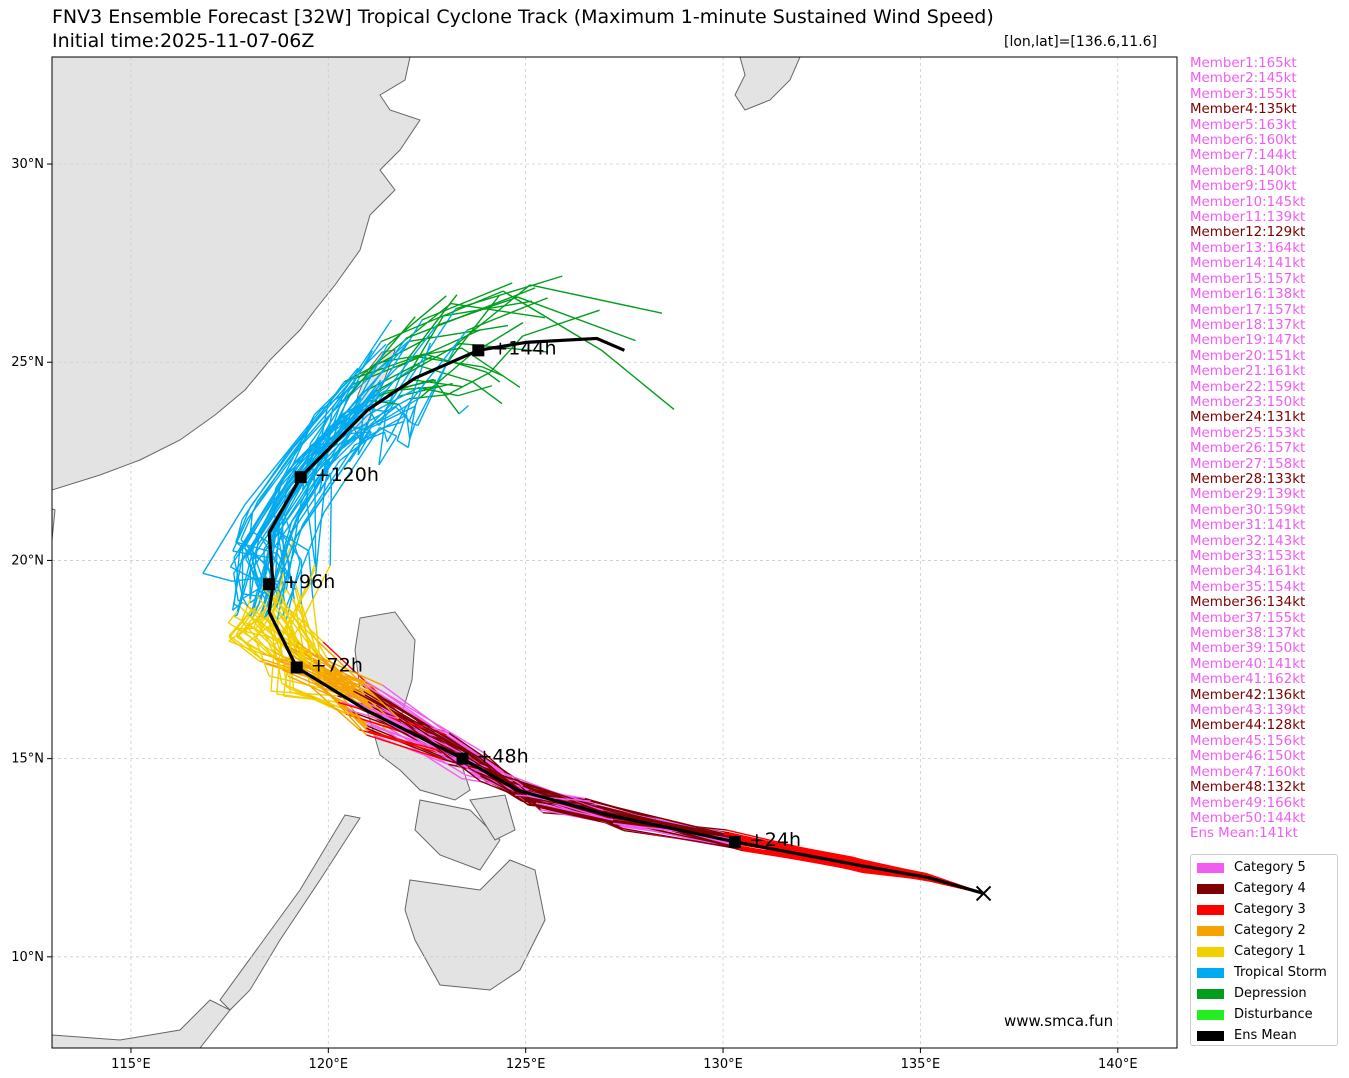  I want to click on member-intensity-item: Member44:128kt, so click(1248, 726).